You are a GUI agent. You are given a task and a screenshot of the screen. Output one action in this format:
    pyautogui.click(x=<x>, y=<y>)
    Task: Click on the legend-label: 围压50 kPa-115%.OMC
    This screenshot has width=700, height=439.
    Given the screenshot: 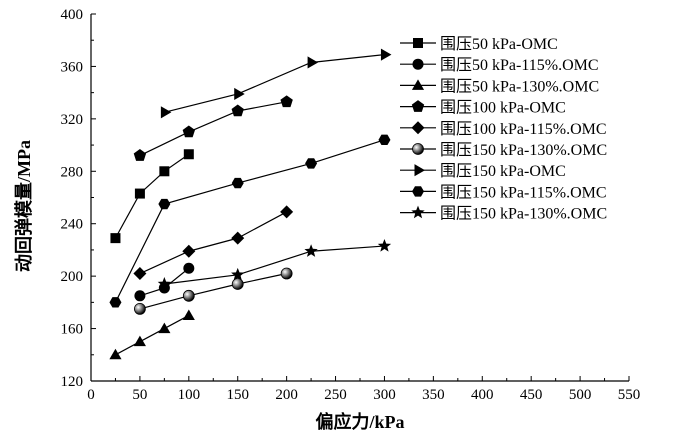 What is the action you would take?
    pyautogui.click(x=519, y=65)
    